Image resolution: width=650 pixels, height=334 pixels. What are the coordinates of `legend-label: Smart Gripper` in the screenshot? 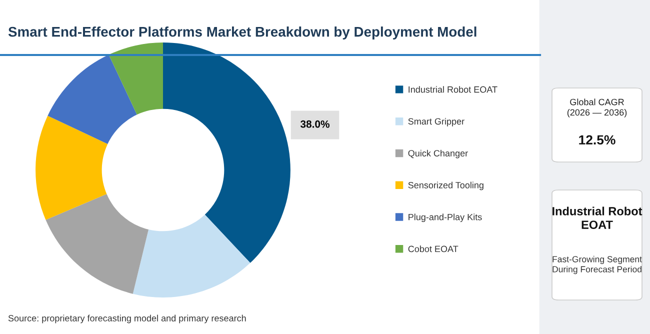 It's located at (436, 122).